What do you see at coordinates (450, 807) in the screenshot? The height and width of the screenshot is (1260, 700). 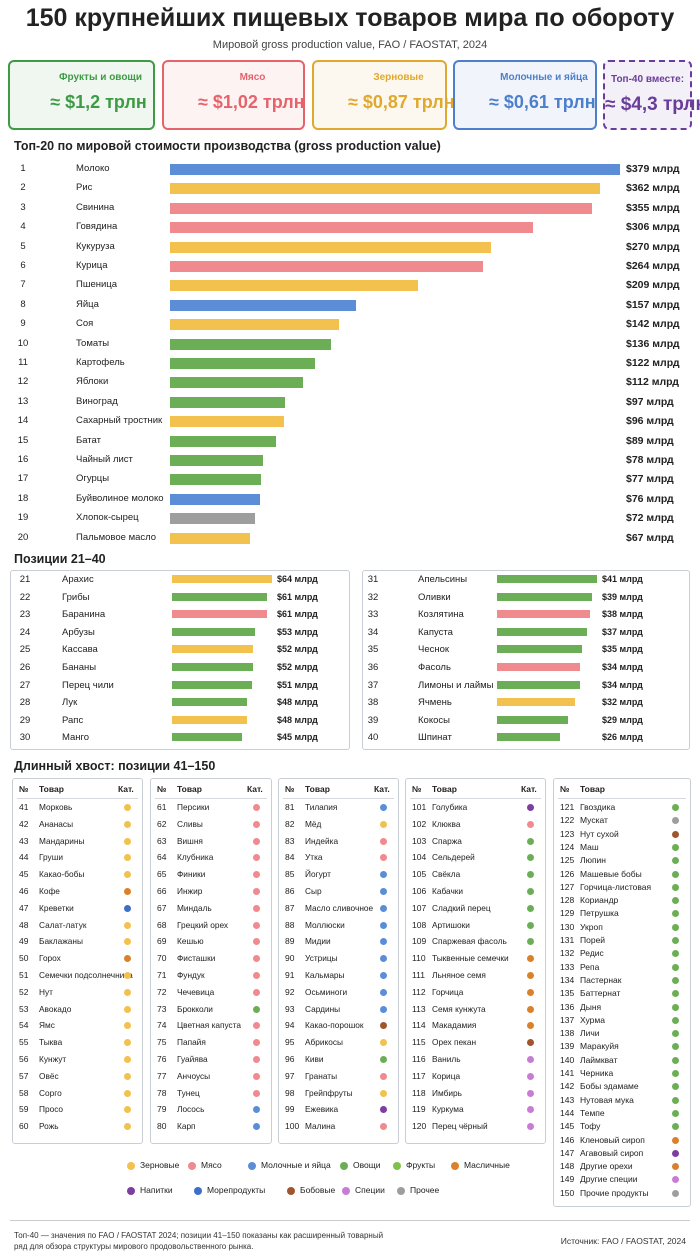 I see `item-name: Голубика` at bounding box center [450, 807].